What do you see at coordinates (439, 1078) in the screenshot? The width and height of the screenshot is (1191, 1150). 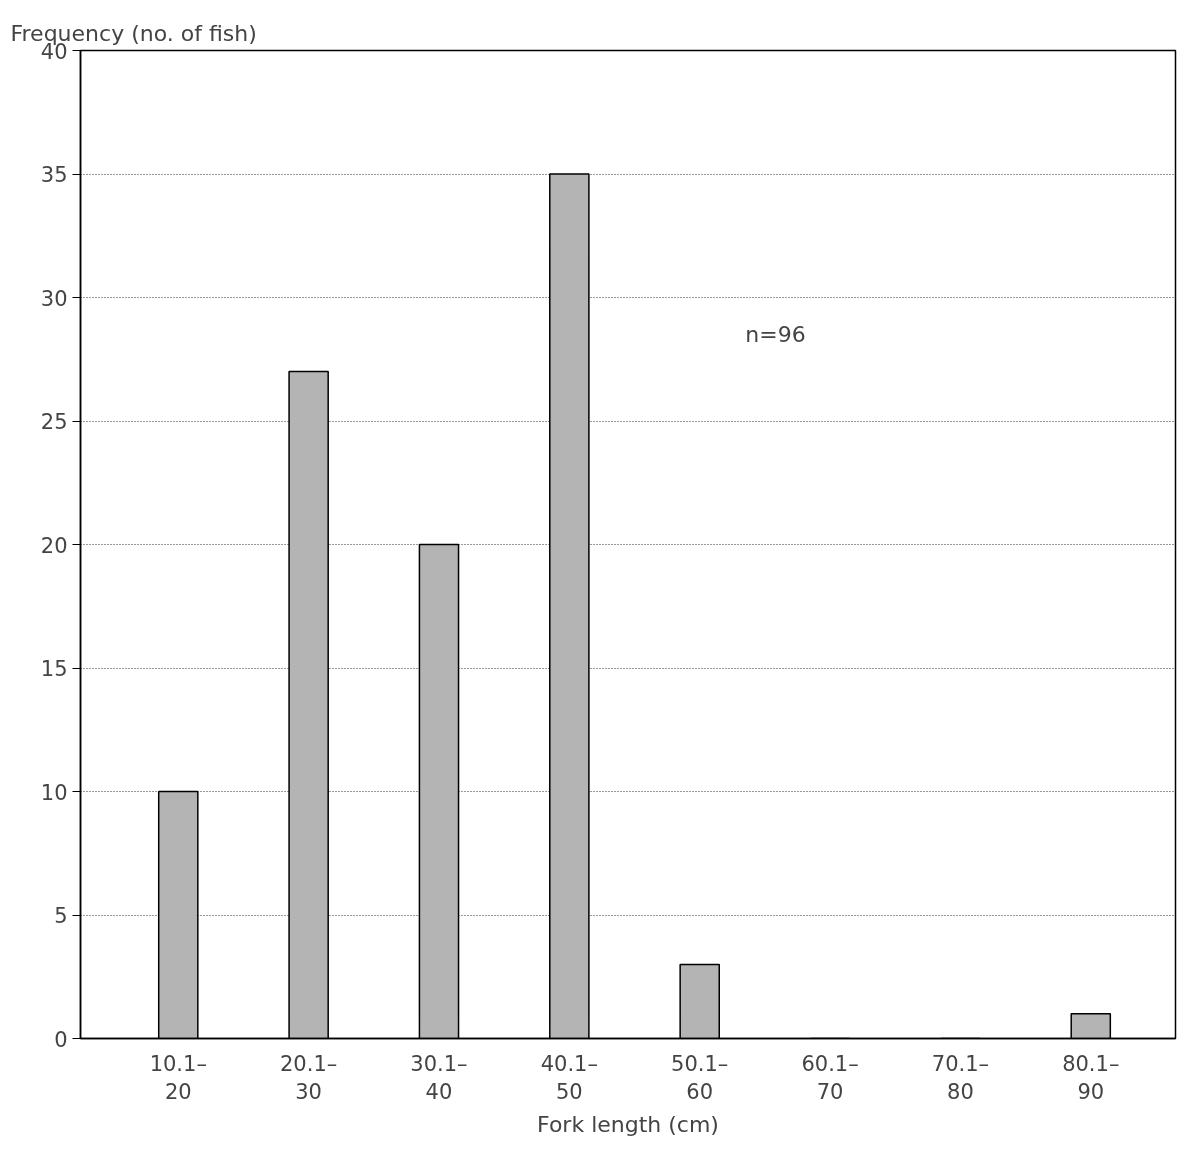 I see `x-tick-label: 30.1– 40` at bounding box center [439, 1078].